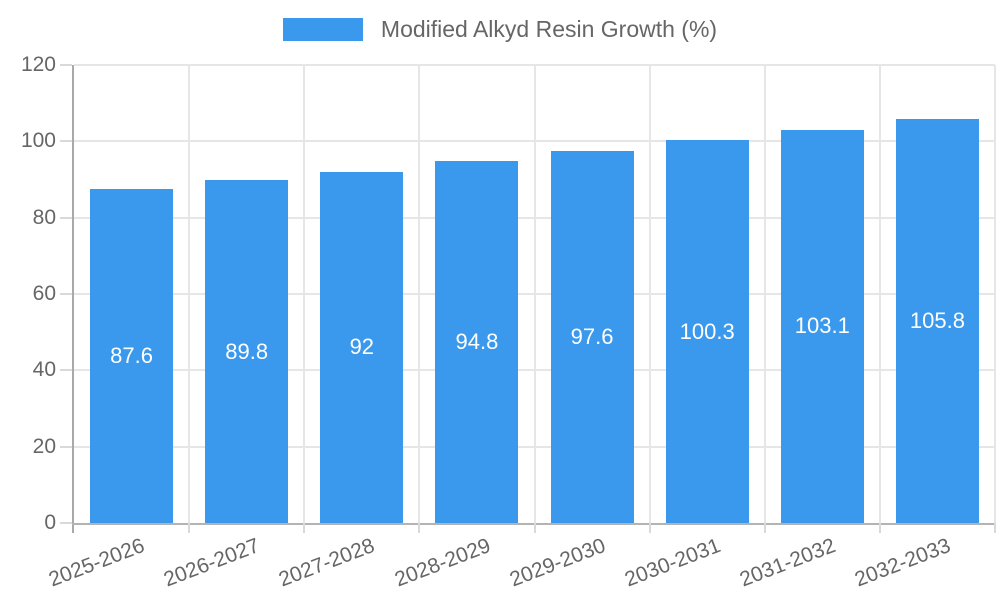 This screenshot has height=600, width=1000. Describe the element at coordinates (96, 563) in the screenshot. I see `x-axis-tick-label: 2025-2026` at that location.